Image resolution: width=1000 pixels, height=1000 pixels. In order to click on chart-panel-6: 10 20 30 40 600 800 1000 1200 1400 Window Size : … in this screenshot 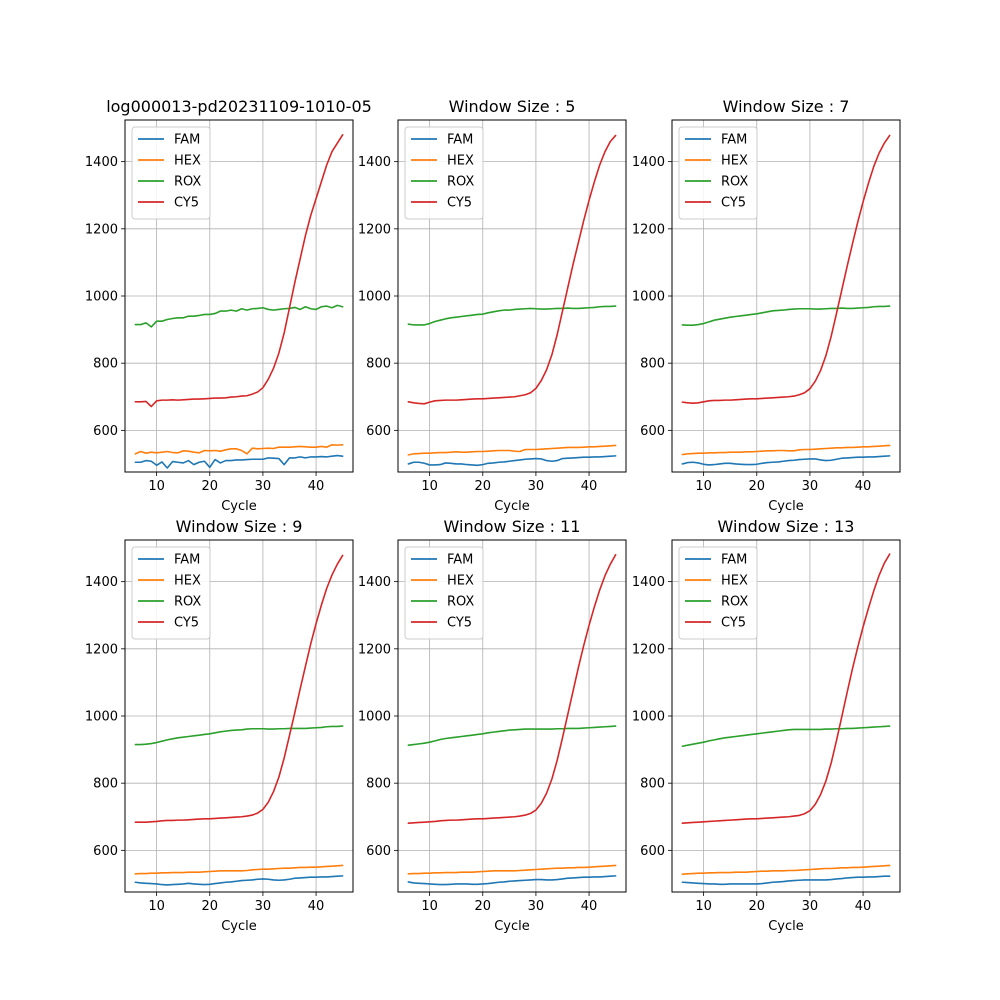, I will do `click(766, 725)`.